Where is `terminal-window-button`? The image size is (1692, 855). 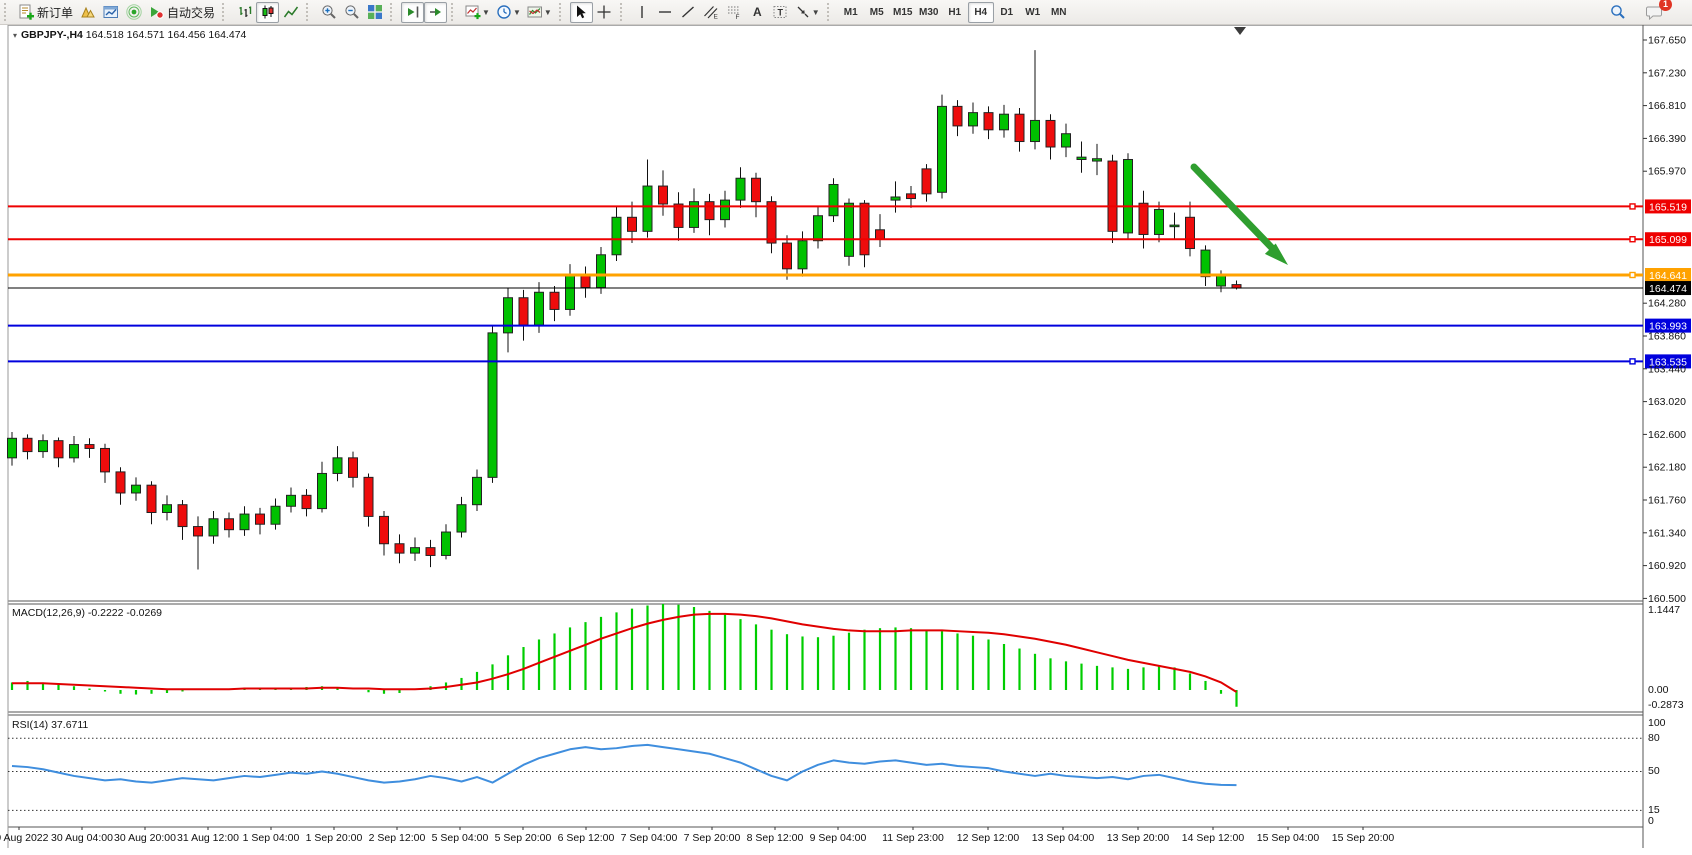 terminal-window-button is located at coordinates (110, 12).